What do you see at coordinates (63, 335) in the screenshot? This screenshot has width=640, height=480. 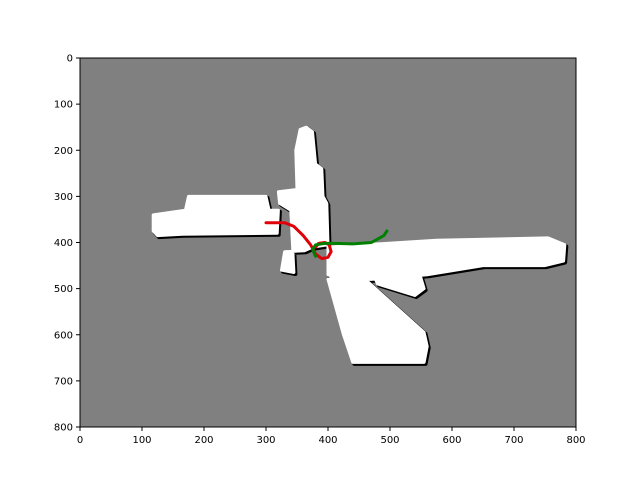 I see `y-tick-label: 600` at bounding box center [63, 335].